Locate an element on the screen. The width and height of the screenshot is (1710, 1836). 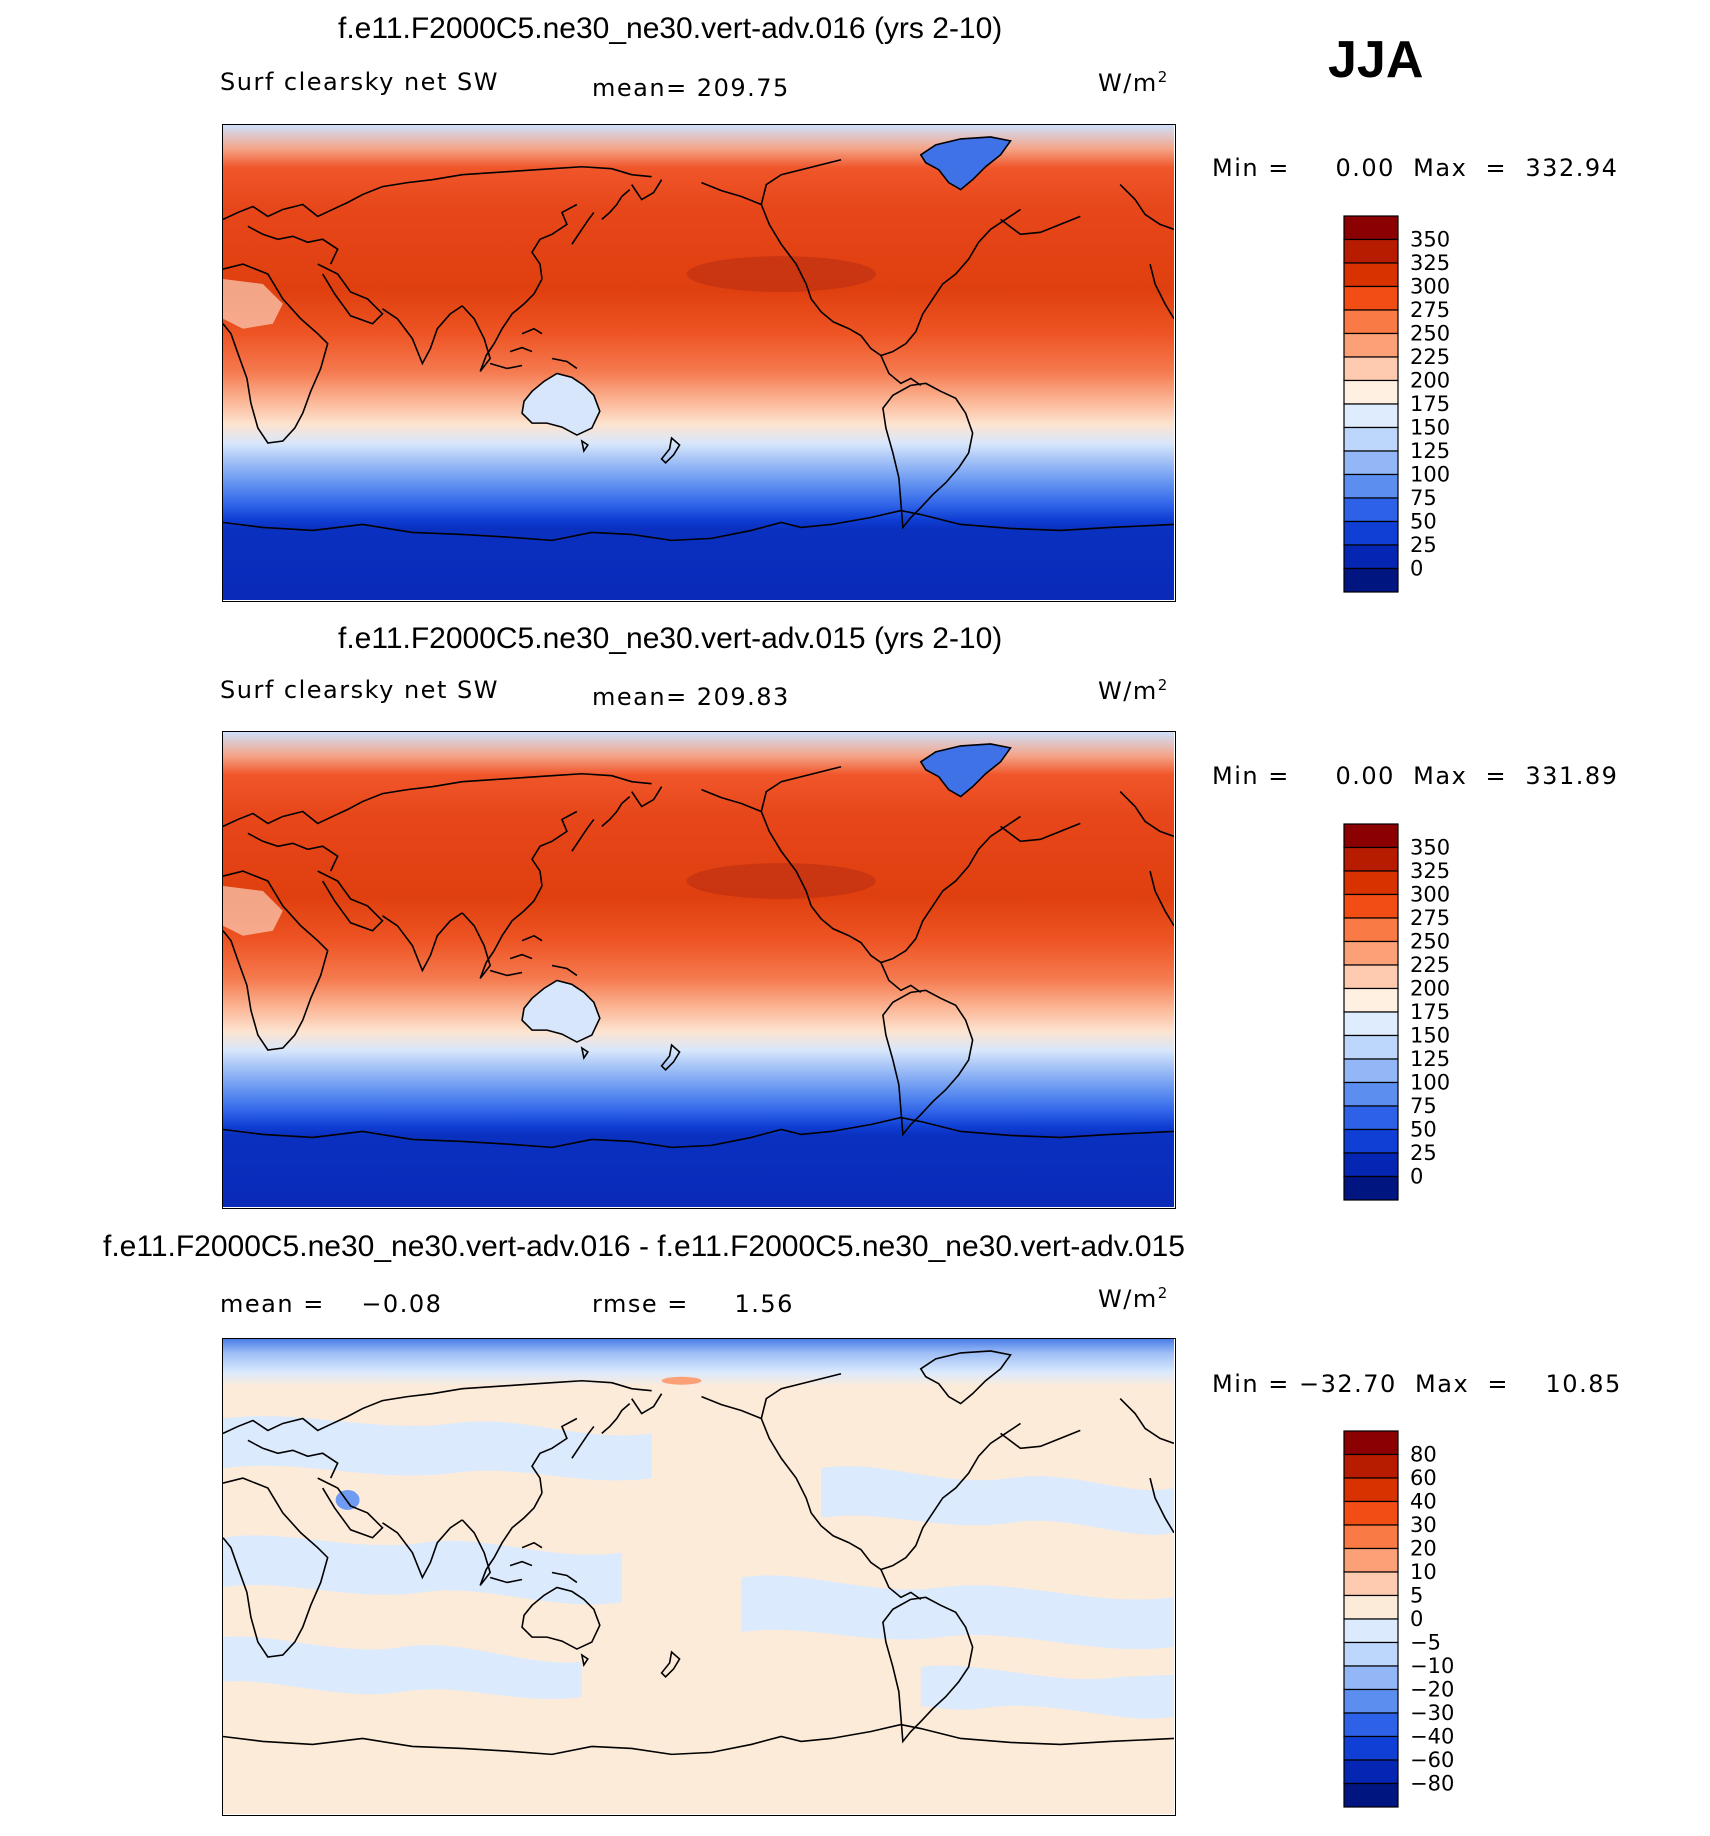
panel2-colorbar: 350 325 300 275 250 225 200 175 150 125 100 75 50 25 0 is located at coordinates (1423, 1012).